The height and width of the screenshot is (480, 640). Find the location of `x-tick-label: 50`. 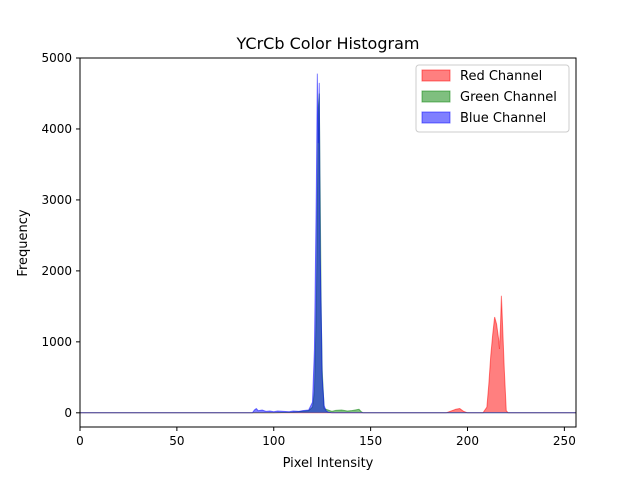

x-tick-label: 50 is located at coordinates (176, 441).